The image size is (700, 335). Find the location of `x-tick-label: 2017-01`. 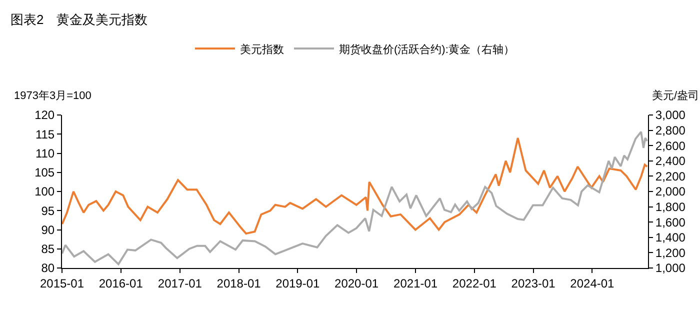

x-tick-label: 2017-01 is located at coordinates (180, 283).